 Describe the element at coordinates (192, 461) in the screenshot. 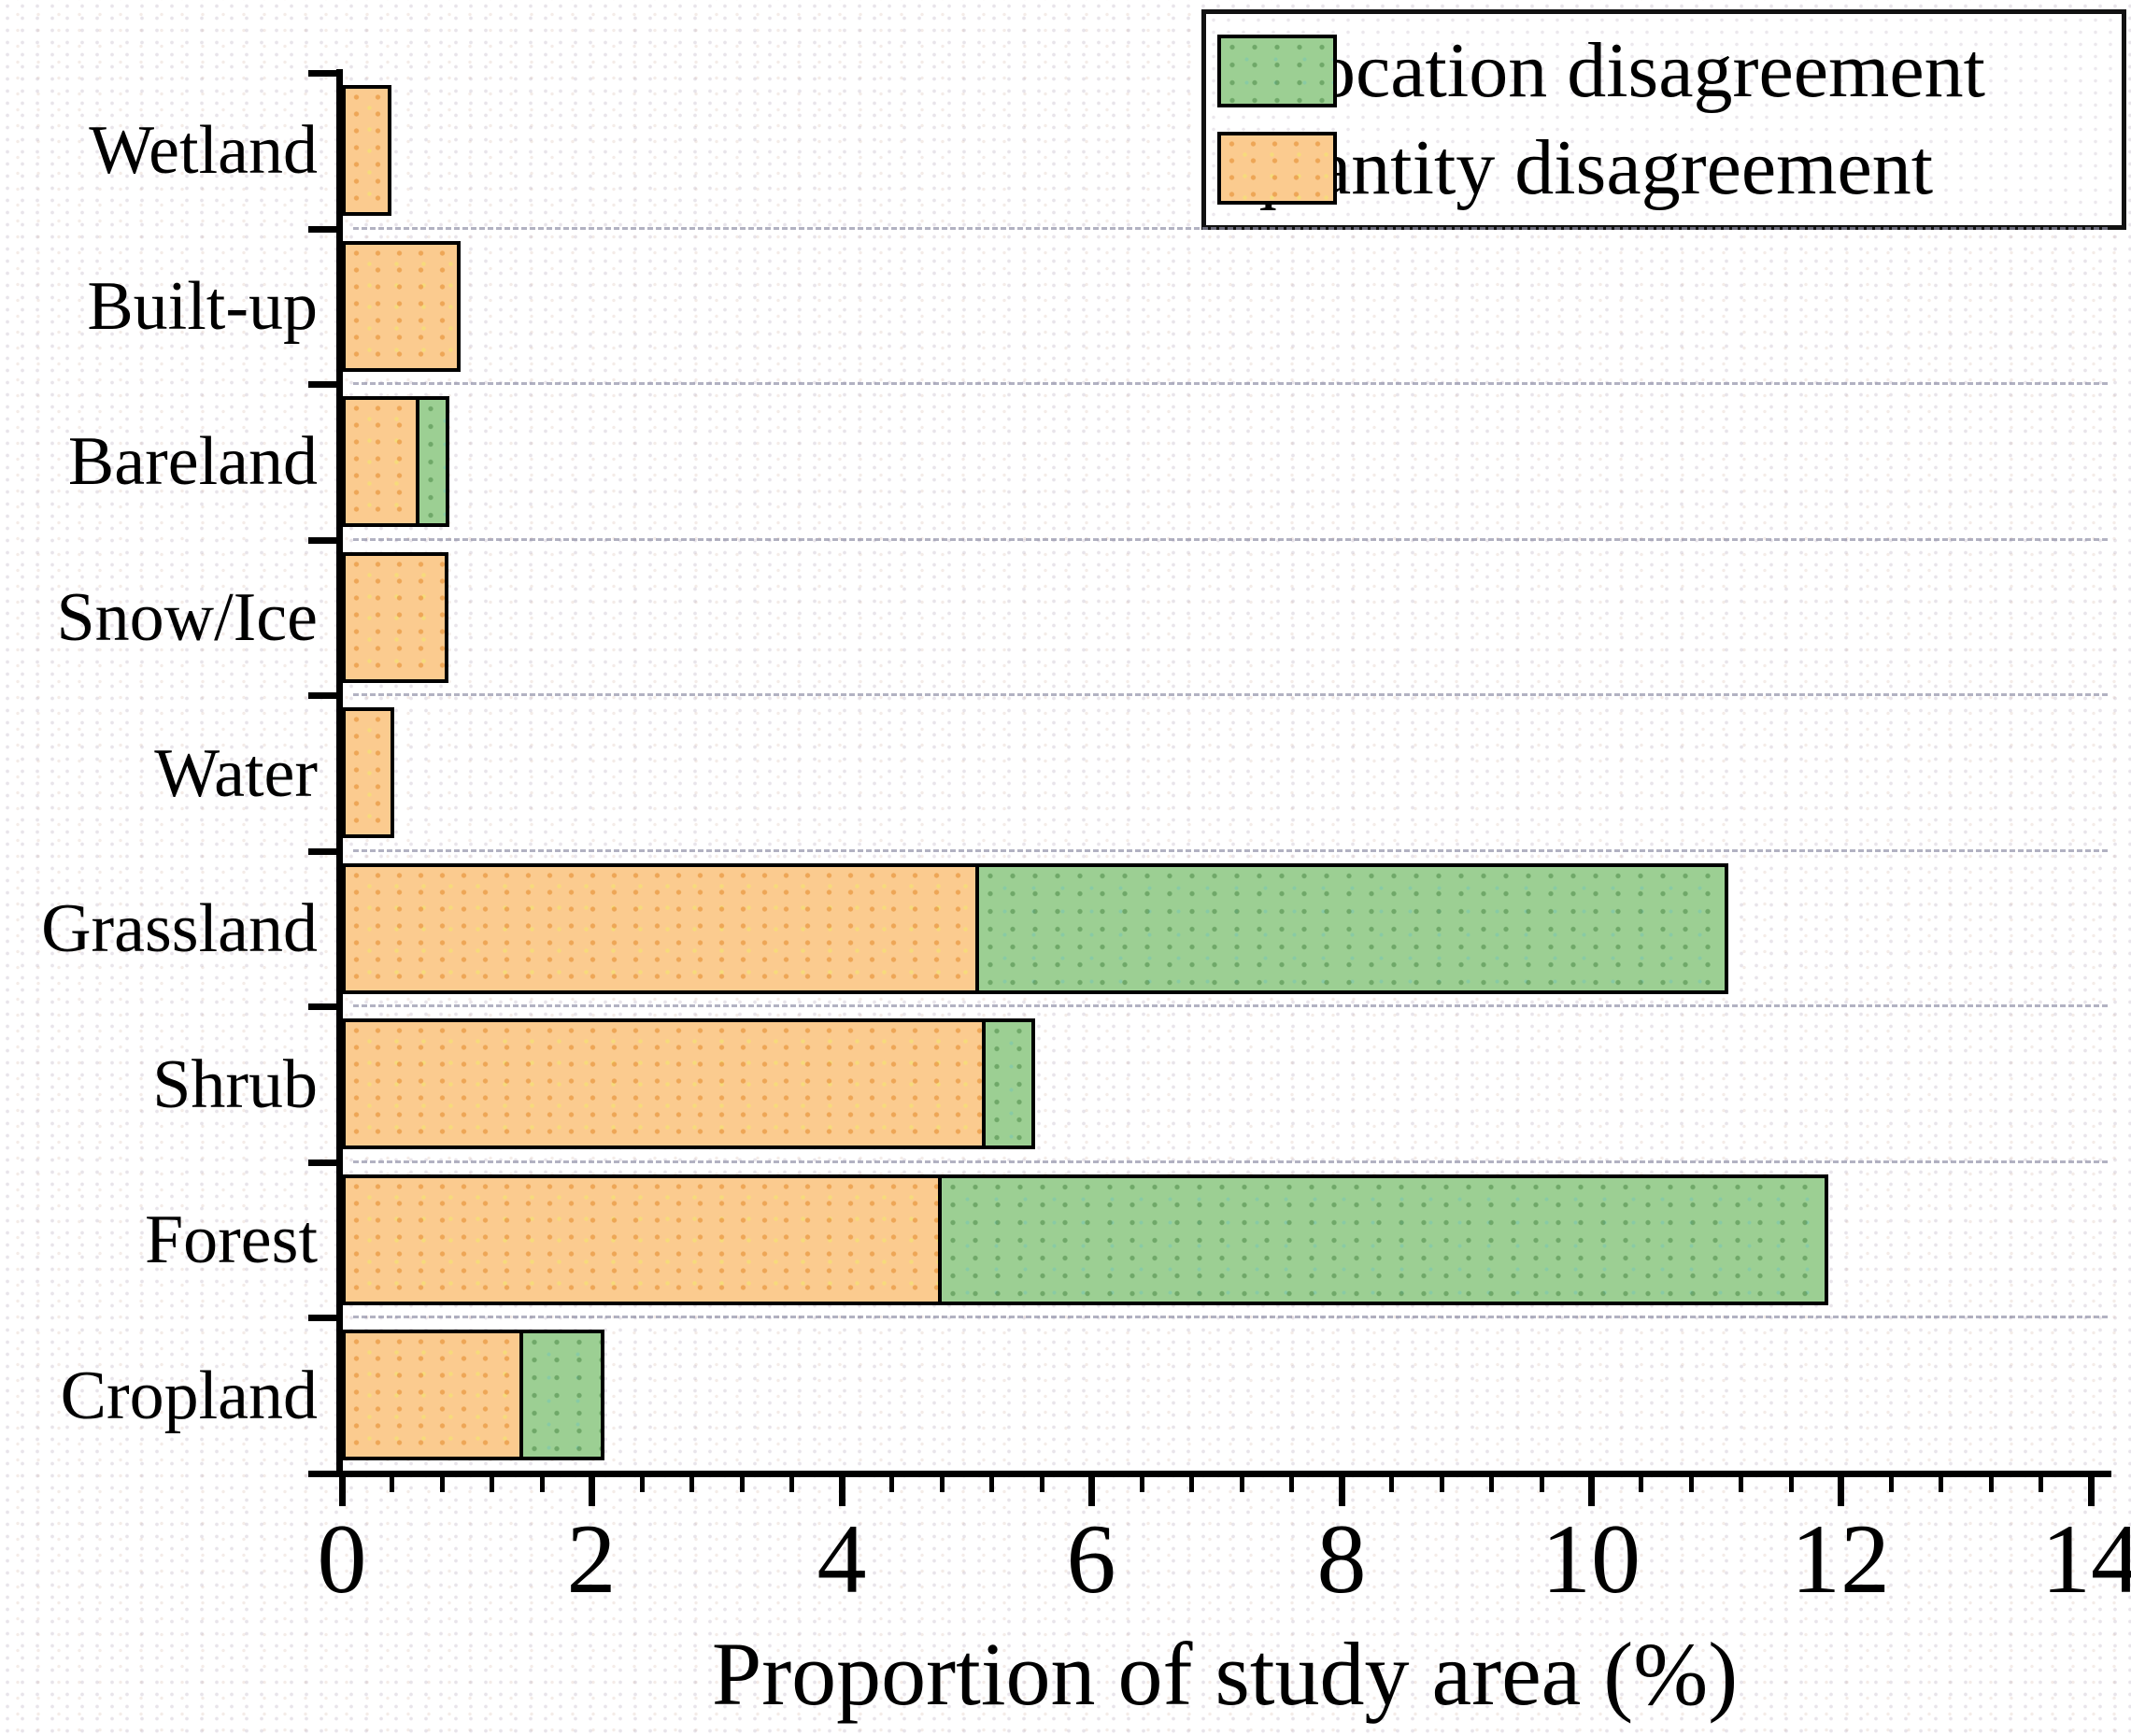

I see `category-label-bareland: Bareland` at that location.